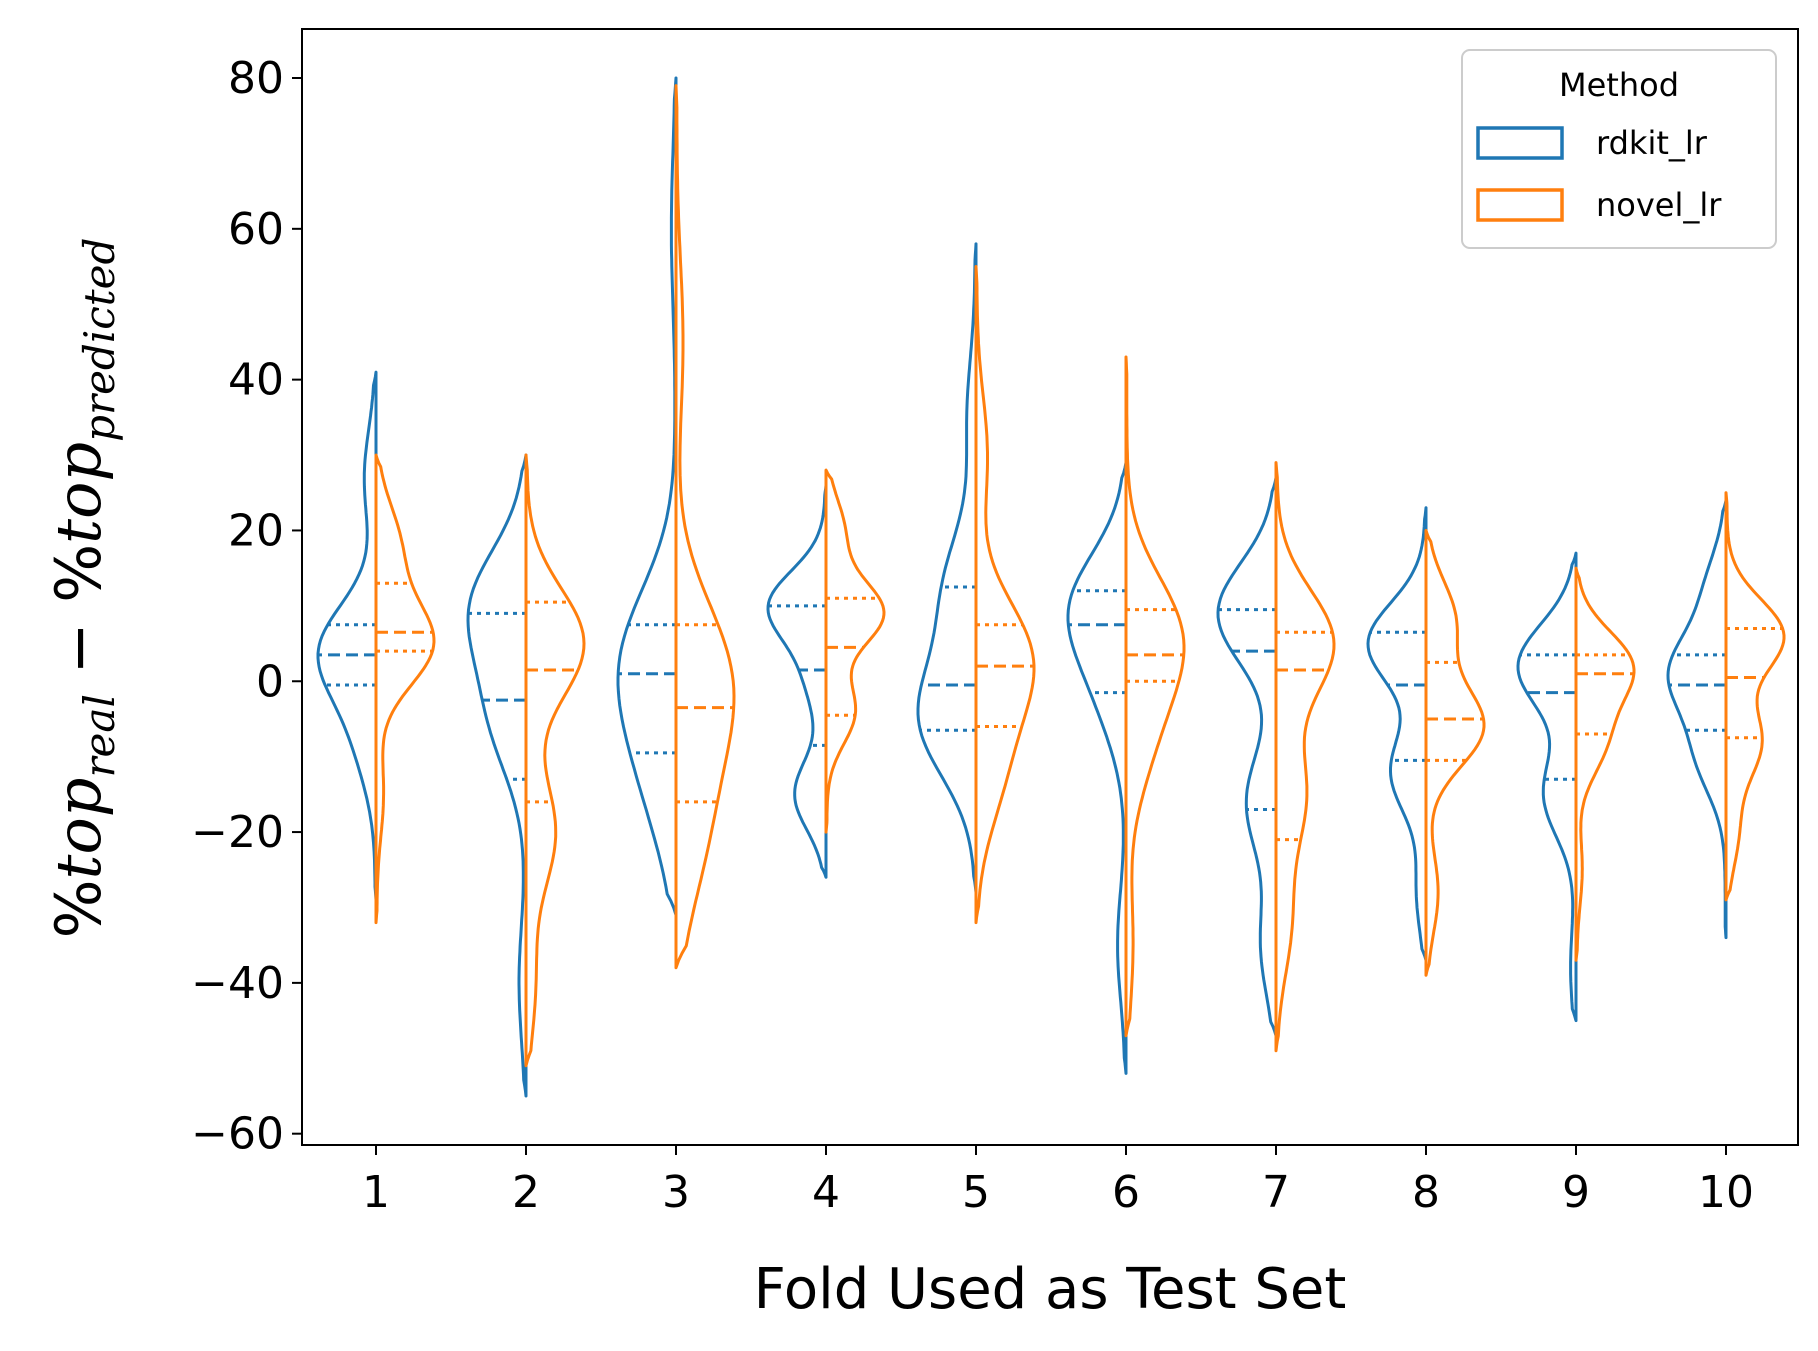  I want to click on y-axis-title: %topreal − %toppredicted, so click(83, 588).